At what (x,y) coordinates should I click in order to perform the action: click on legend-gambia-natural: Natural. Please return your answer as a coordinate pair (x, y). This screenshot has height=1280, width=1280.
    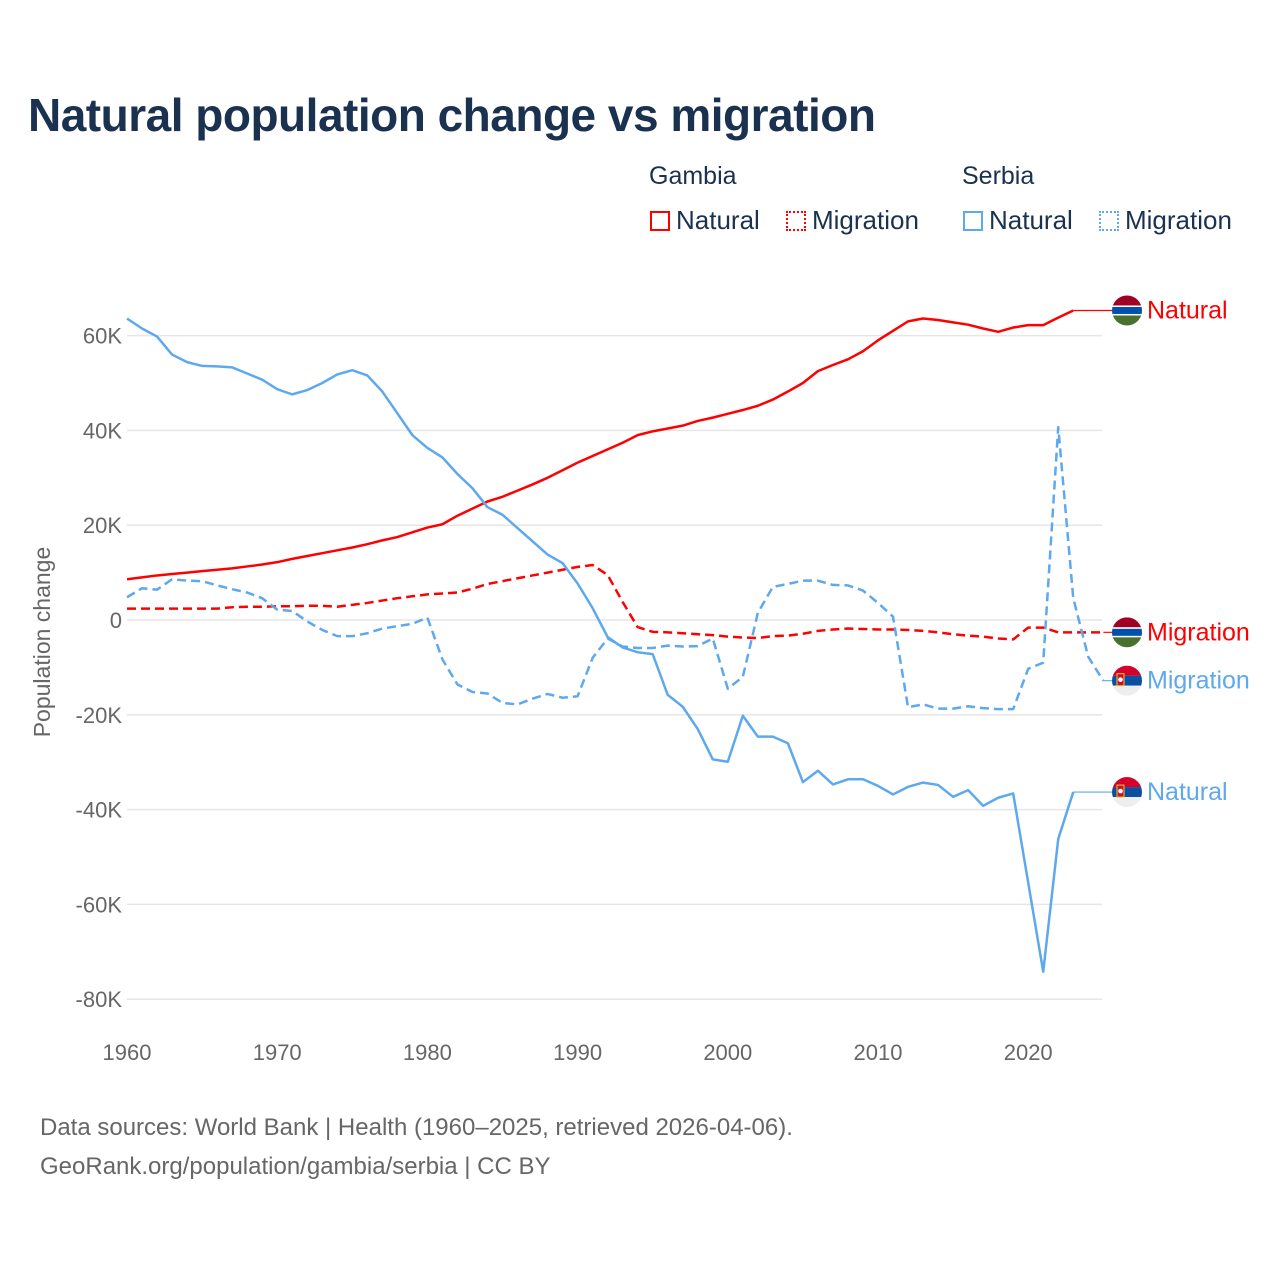
    Looking at the image, I should click on (705, 220).